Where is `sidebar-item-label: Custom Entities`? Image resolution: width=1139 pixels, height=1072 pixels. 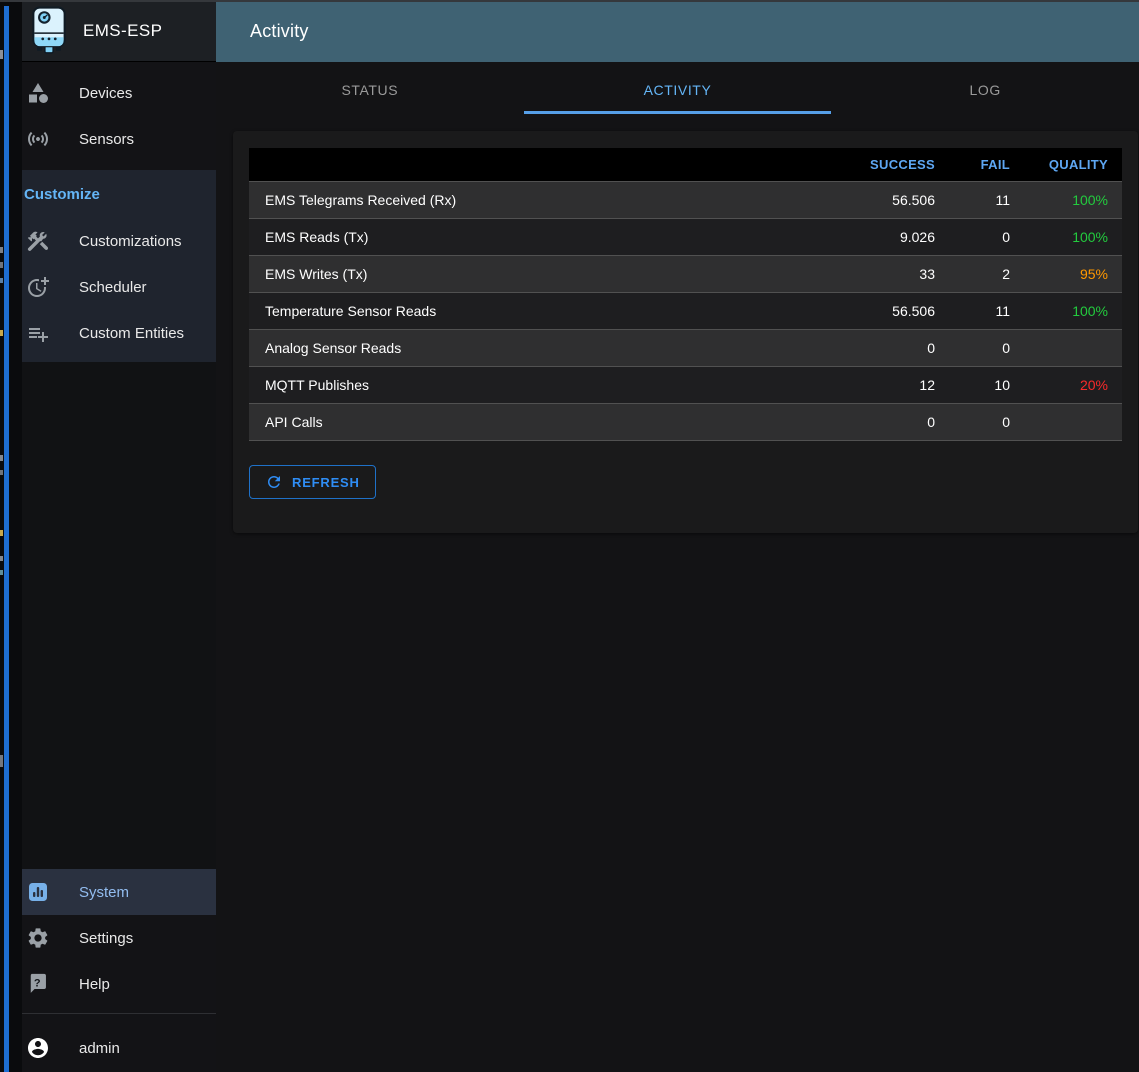
sidebar-item-label: Custom Entities is located at coordinates (132, 333).